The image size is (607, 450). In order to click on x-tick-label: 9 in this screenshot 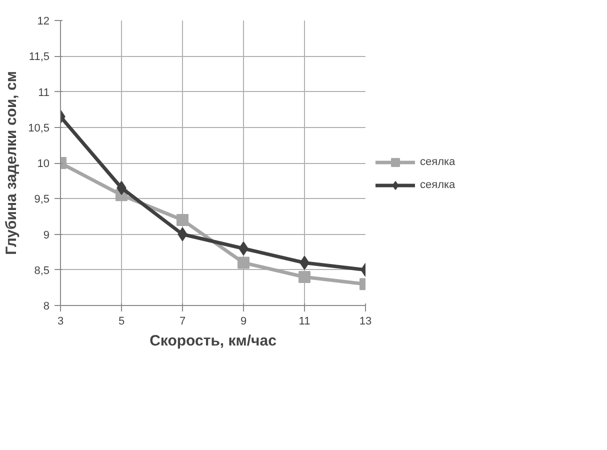, I will do `click(243, 322)`.